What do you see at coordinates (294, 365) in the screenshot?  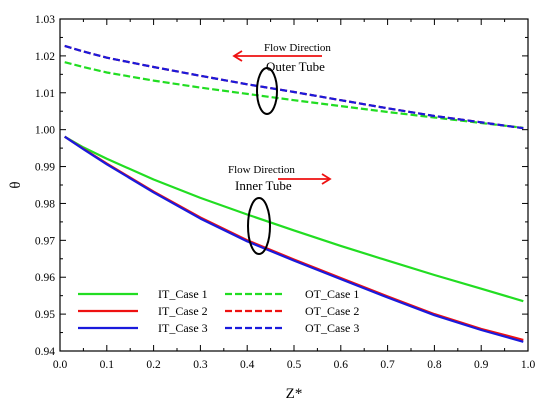 I see `x-tick-label: 0.5` at bounding box center [294, 365].